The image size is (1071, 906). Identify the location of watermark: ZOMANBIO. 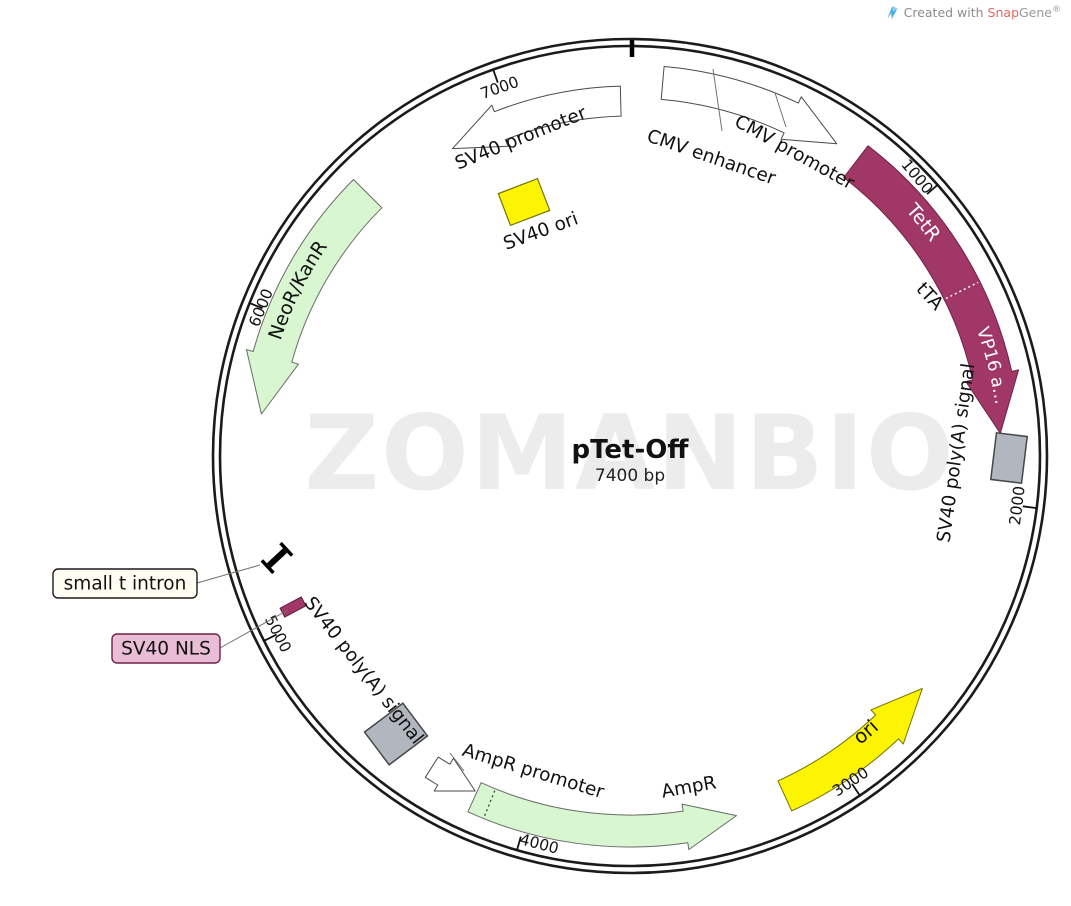
(629, 454).